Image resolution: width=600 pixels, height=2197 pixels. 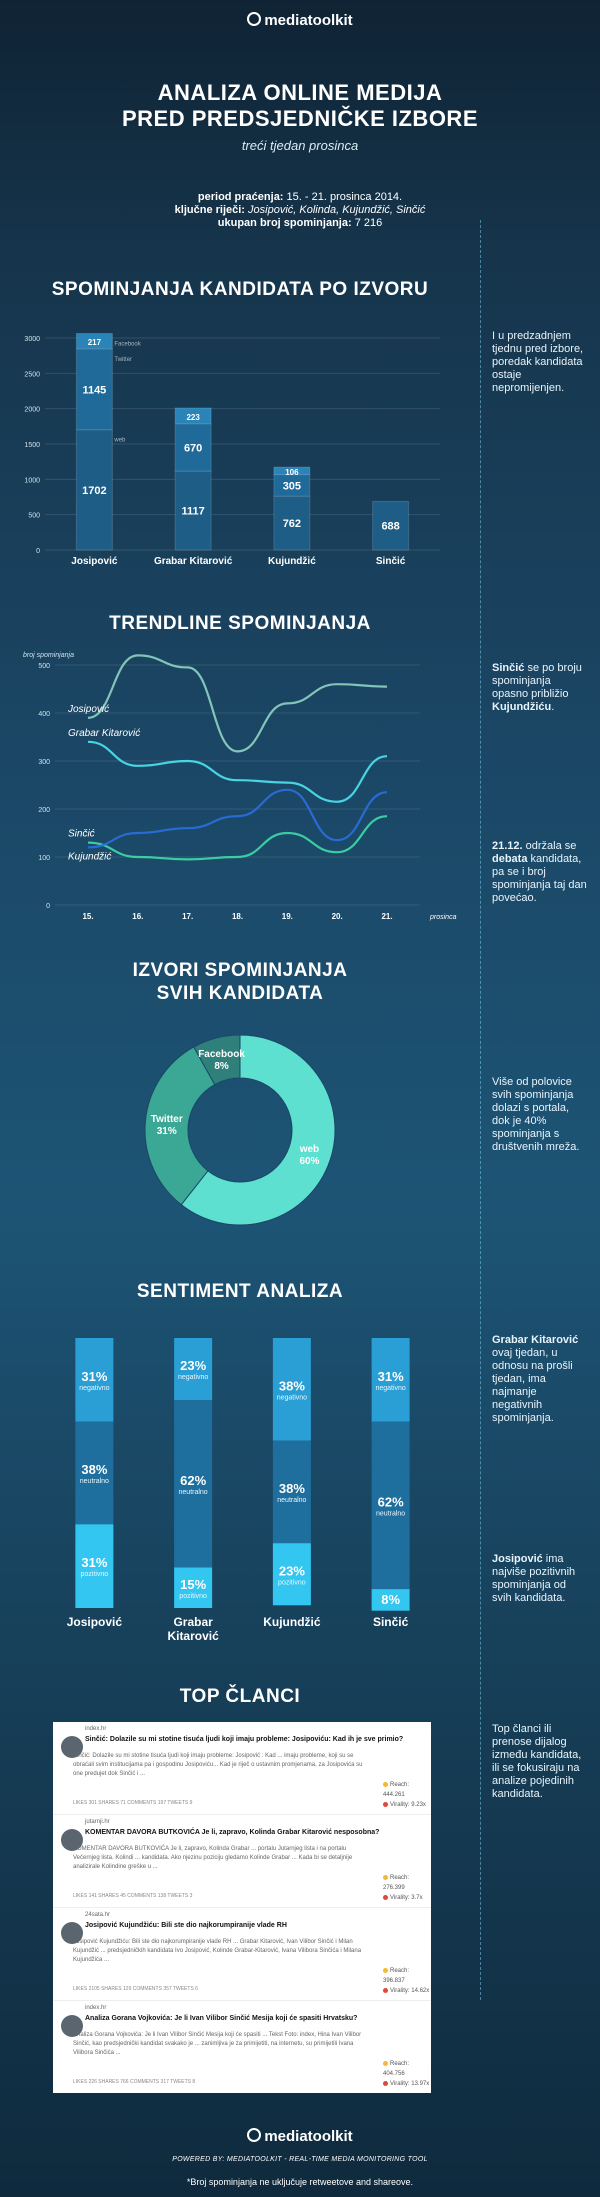 I want to click on series-label: Twitter, so click(x=123, y=360).